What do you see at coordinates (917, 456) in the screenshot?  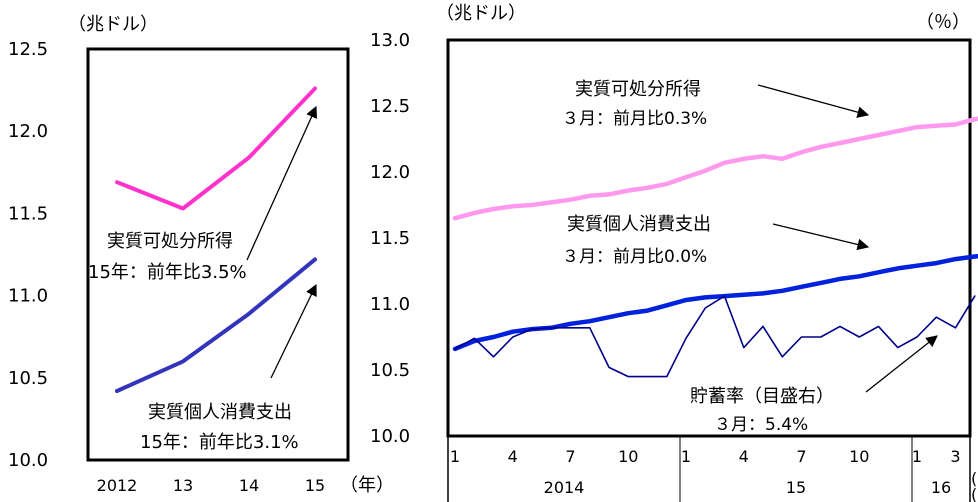 I see `right-month-tick-8: 1` at bounding box center [917, 456].